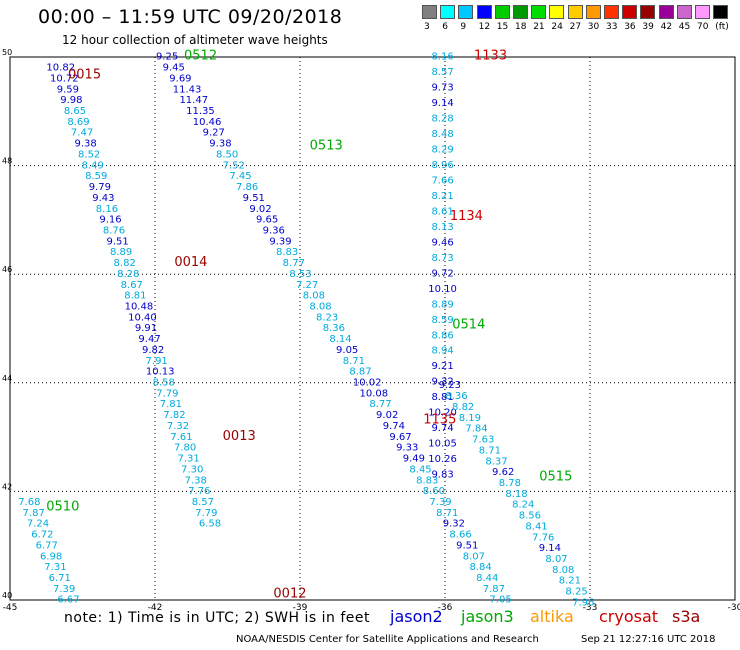  Describe the element at coordinates (557, 27) in the screenshot. I see `colorbar-label: 24` at that location.